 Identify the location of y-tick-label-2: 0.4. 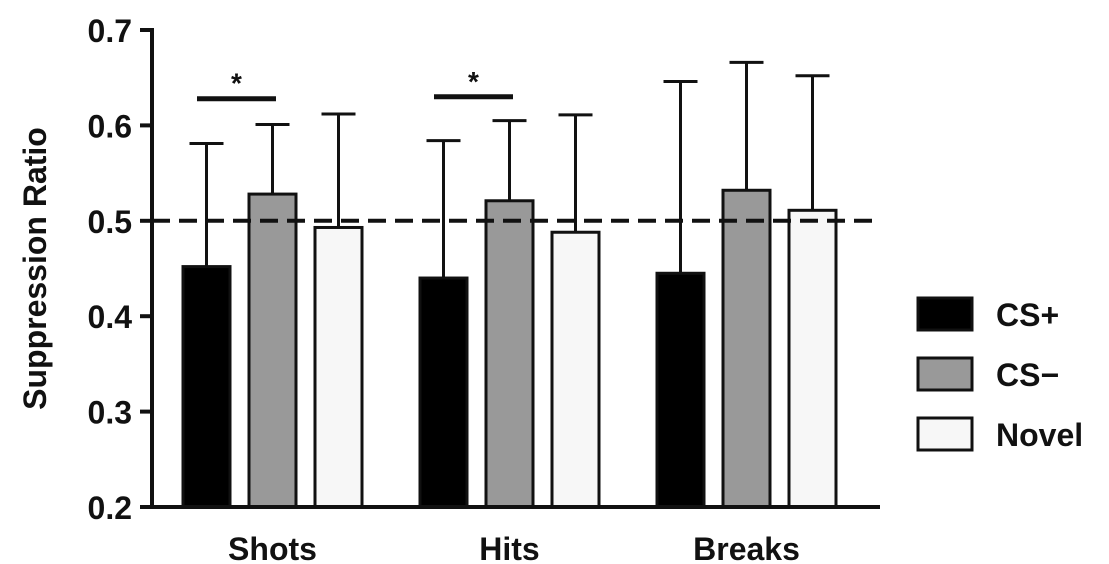
(110, 317).